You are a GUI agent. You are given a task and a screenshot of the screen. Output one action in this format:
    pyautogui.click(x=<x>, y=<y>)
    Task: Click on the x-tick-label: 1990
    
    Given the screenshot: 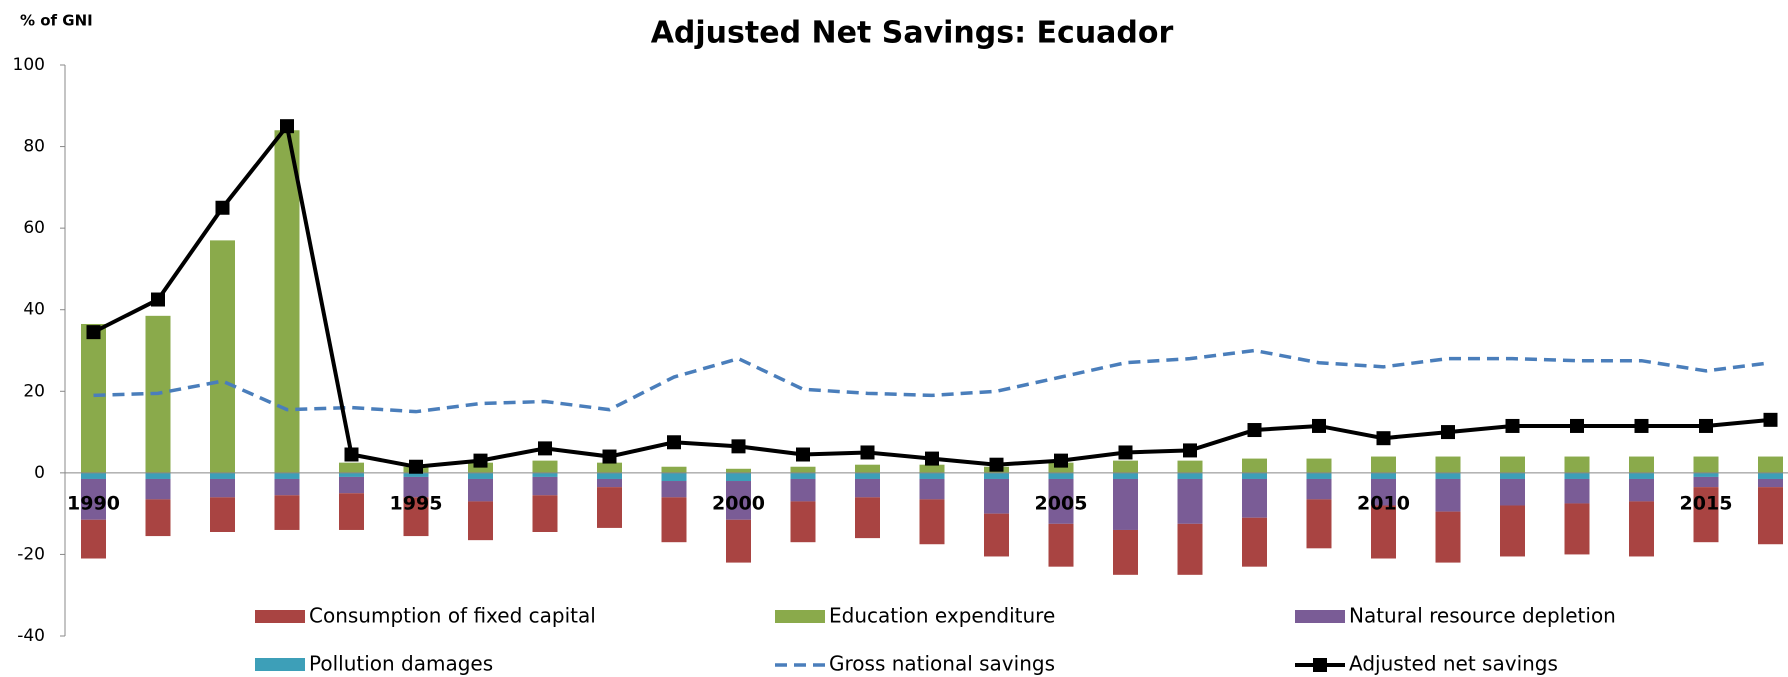 What is the action you would take?
    pyautogui.click(x=93, y=503)
    